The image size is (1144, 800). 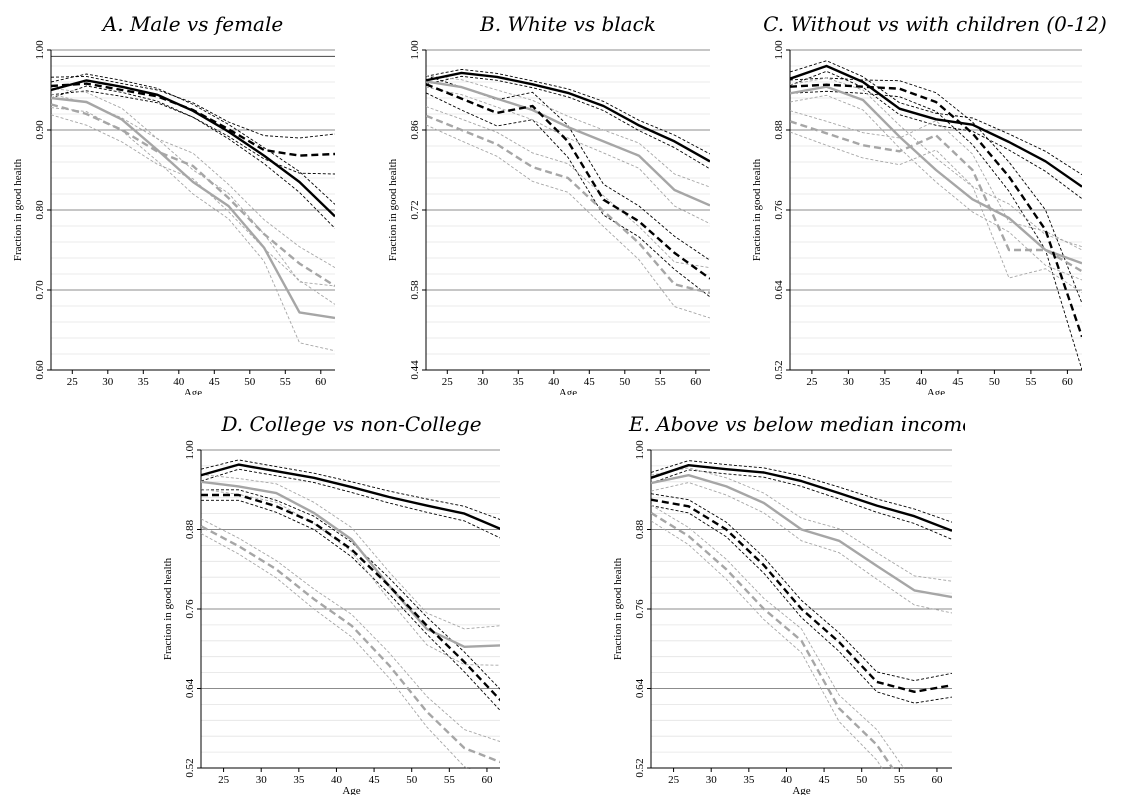 I want to click on y-tick-label: 0.72, so click(x=415, y=209).